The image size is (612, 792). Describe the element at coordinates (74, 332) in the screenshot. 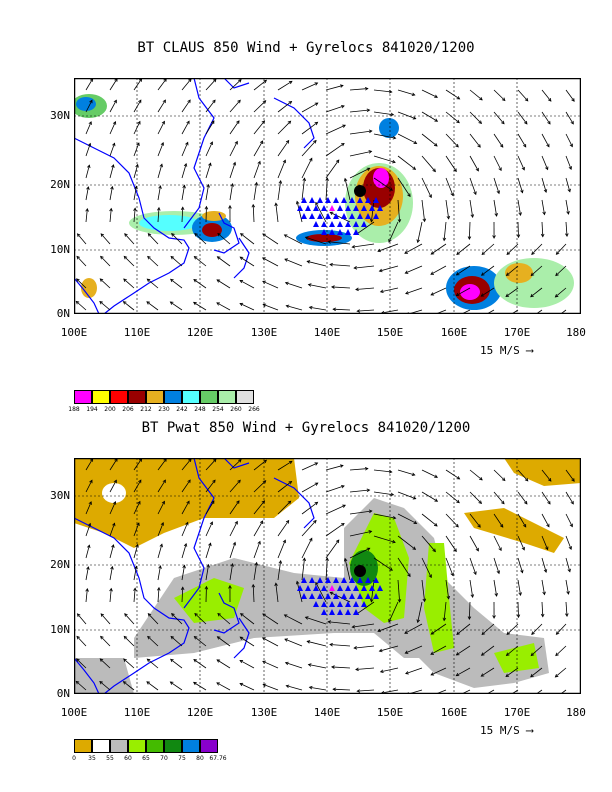

I see `x-label: 100E` at that location.